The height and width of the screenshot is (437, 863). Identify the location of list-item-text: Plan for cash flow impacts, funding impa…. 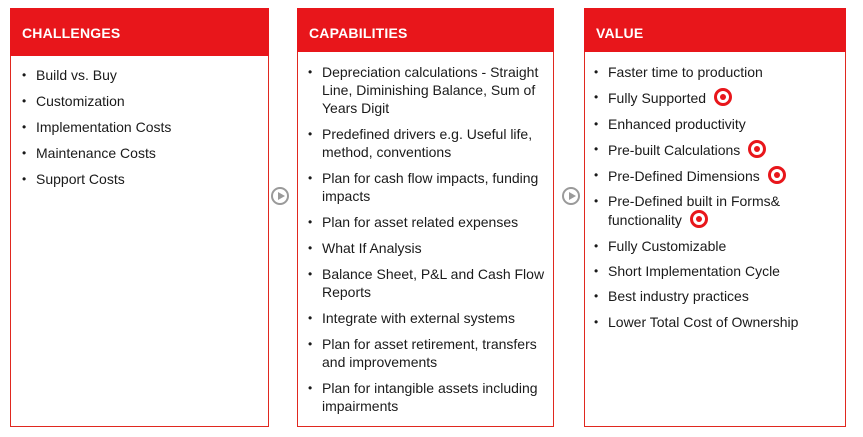
(430, 187).